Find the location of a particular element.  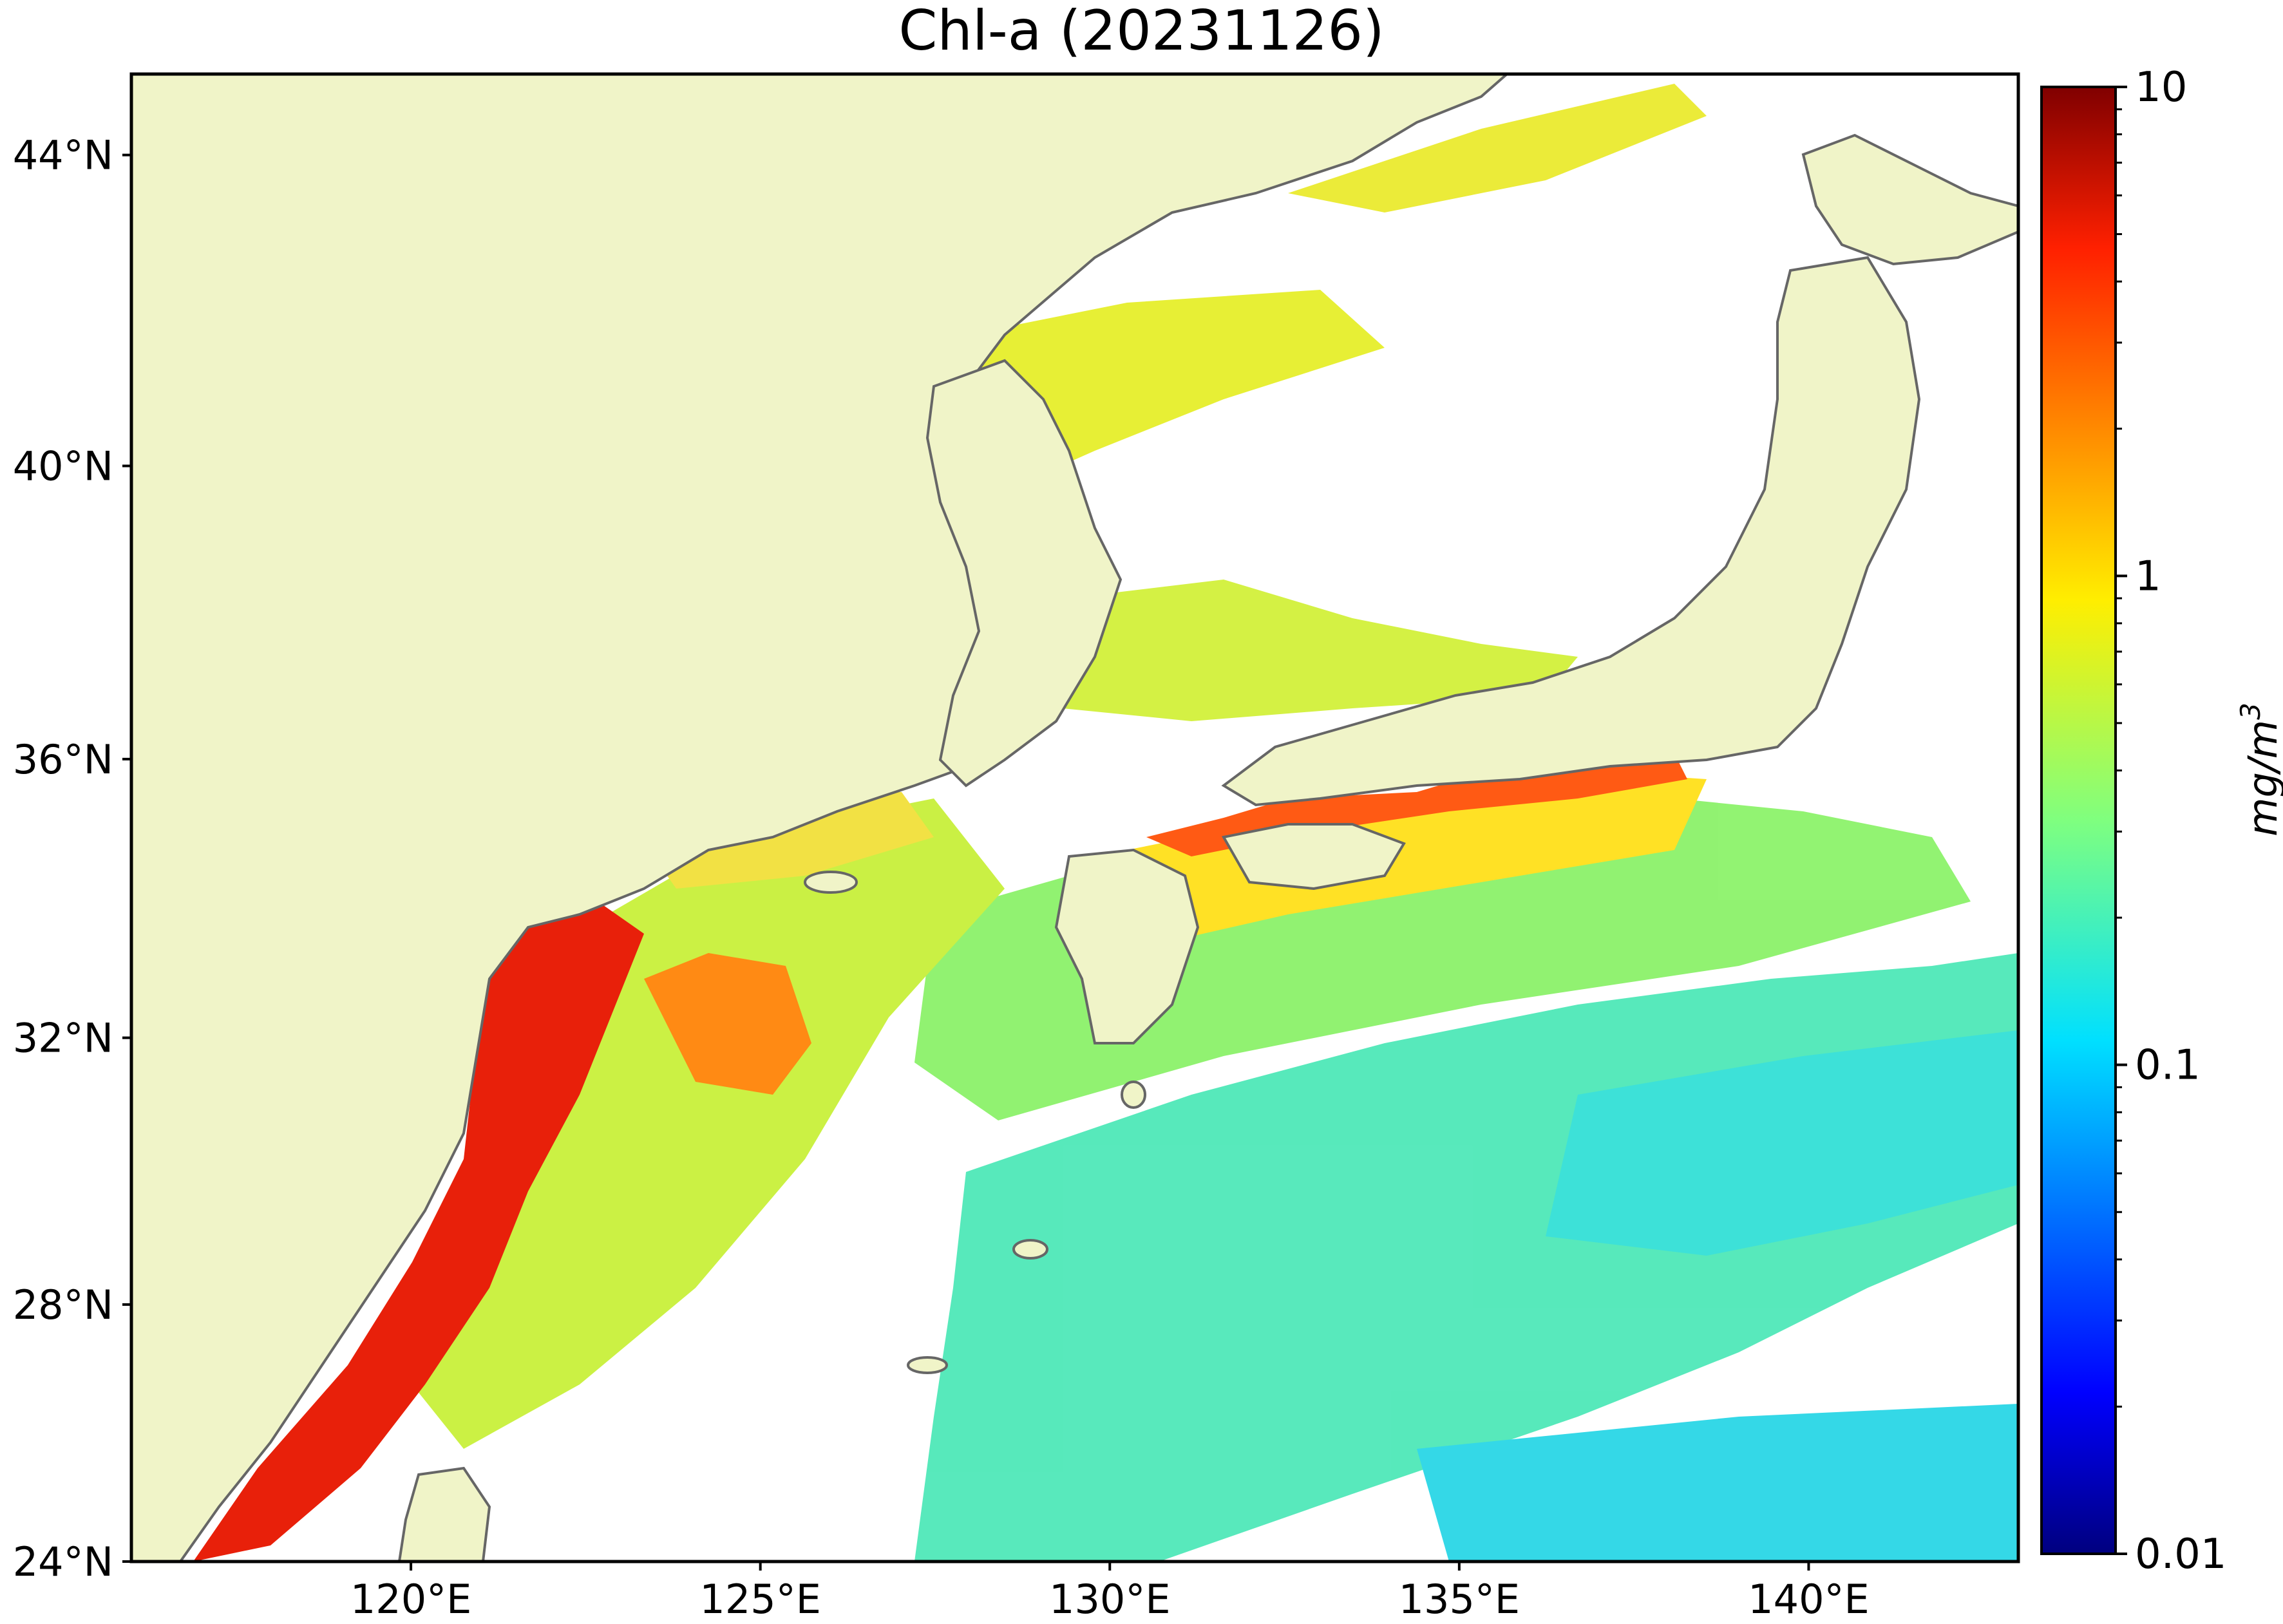

lat-tick-label: 40°N is located at coordinates (63, 467).